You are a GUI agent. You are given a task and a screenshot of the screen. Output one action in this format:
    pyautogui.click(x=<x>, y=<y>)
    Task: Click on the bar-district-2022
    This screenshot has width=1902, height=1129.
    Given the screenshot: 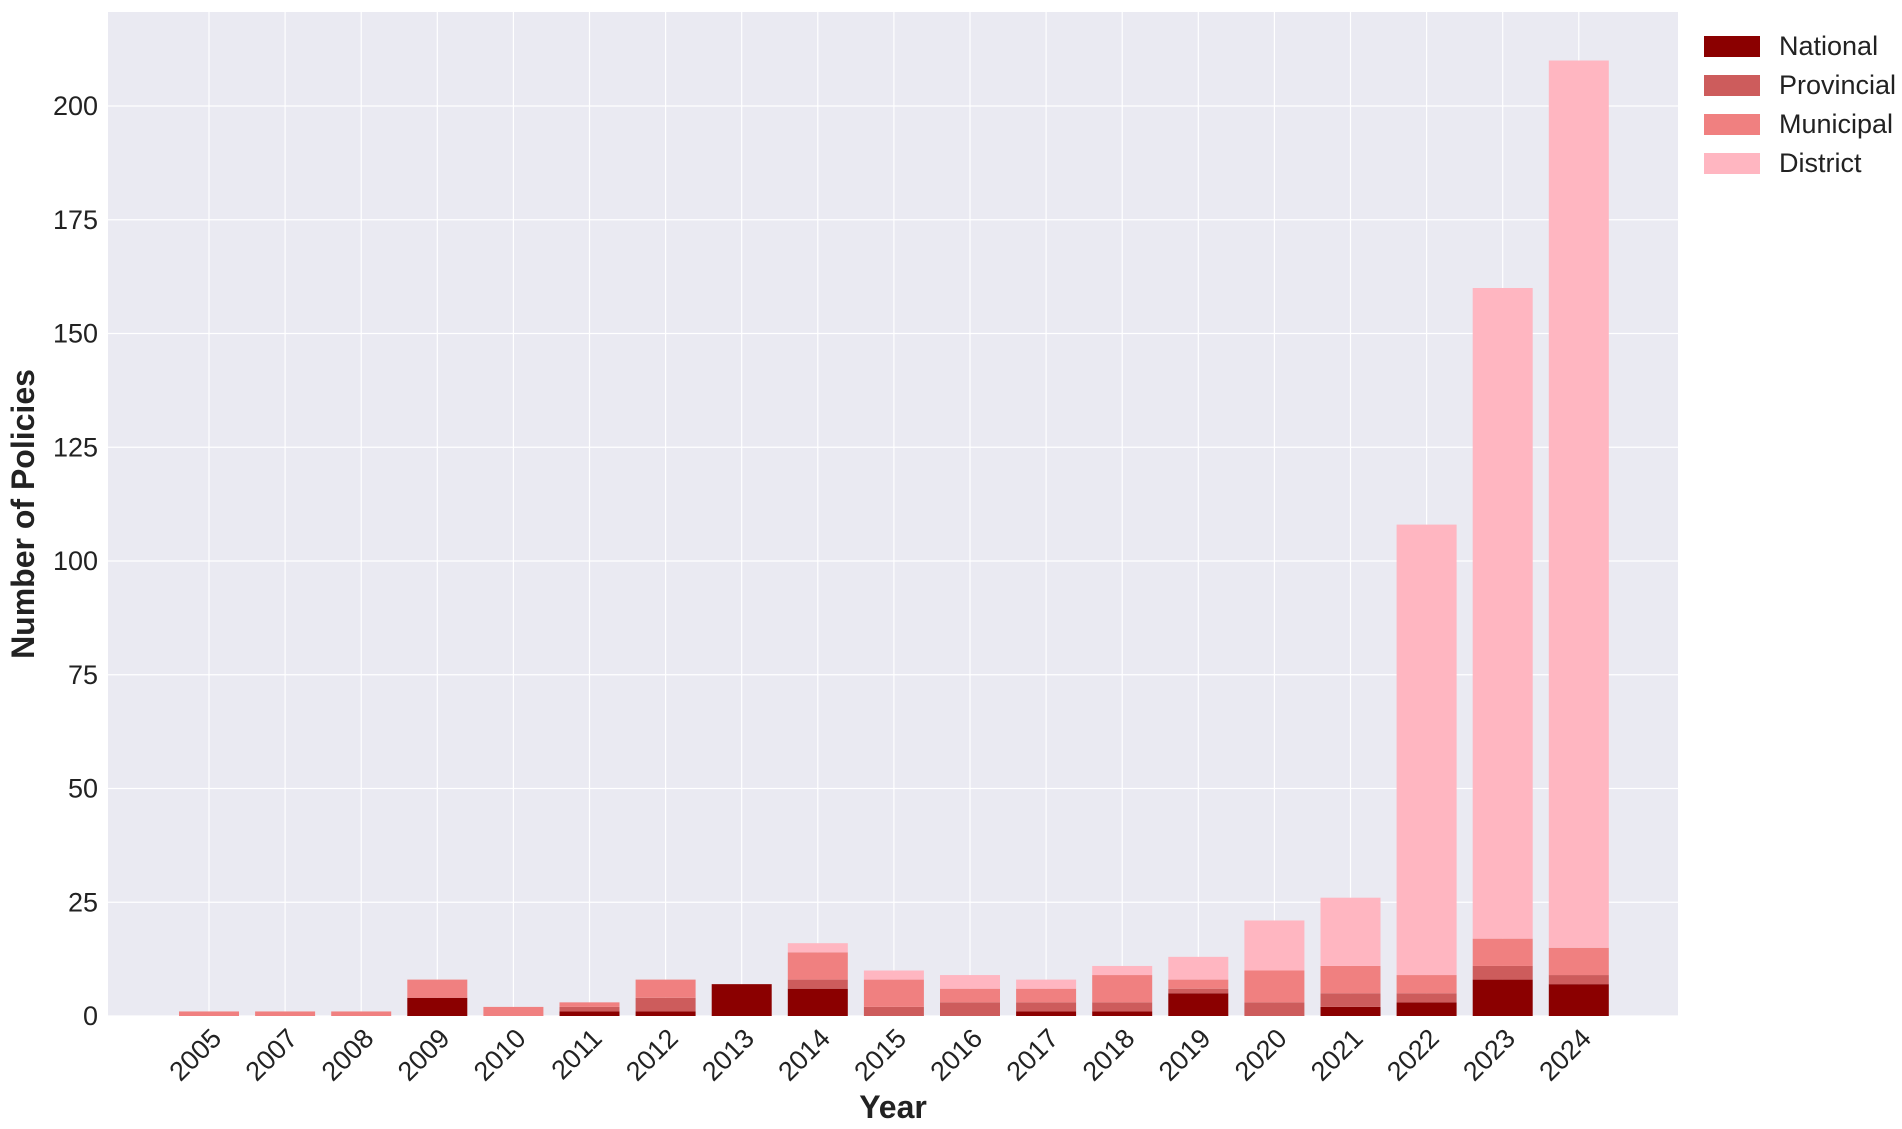 What is the action you would take?
    pyautogui.click(x=1426, y=750)
    